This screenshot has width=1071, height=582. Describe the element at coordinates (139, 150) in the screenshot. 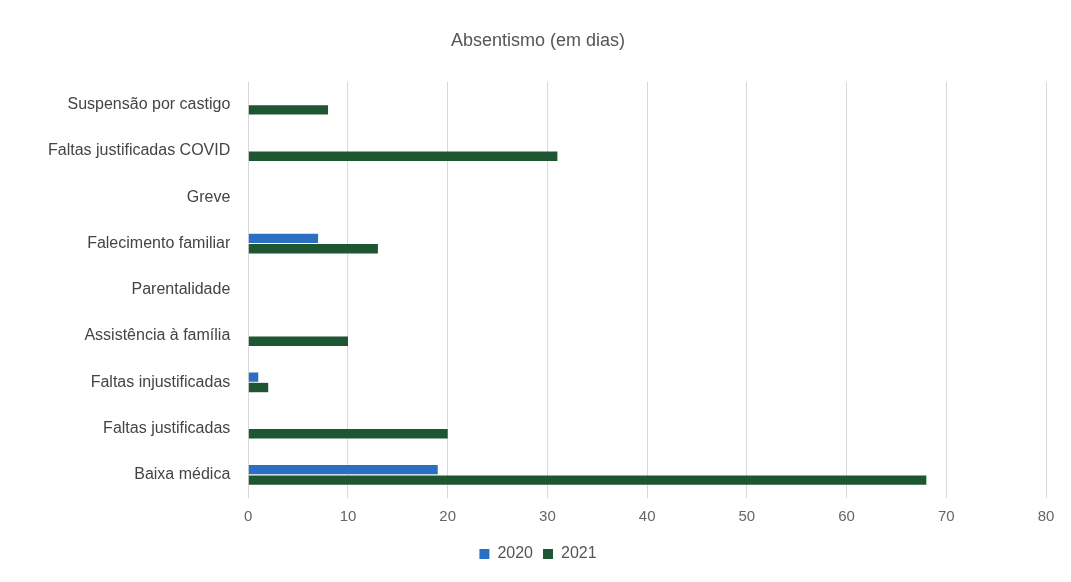

I see `y-tick-label: Faltas justificadas COVID` at that location.